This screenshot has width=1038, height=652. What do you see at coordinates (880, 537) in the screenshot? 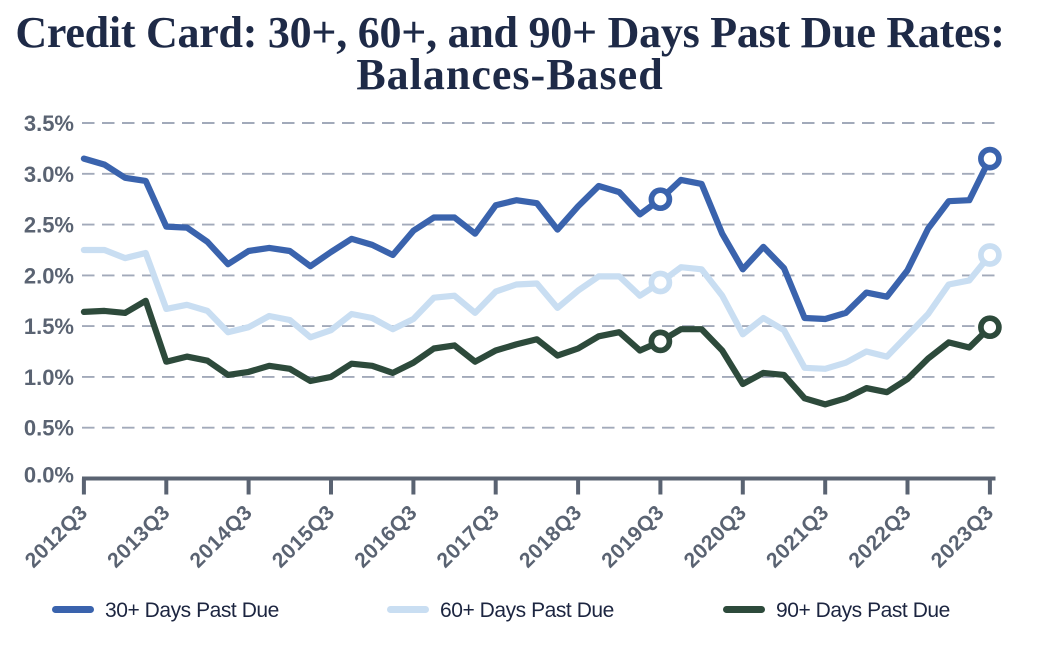
I see `svg-text: 2022Q3` at bounding box center [880, 537].